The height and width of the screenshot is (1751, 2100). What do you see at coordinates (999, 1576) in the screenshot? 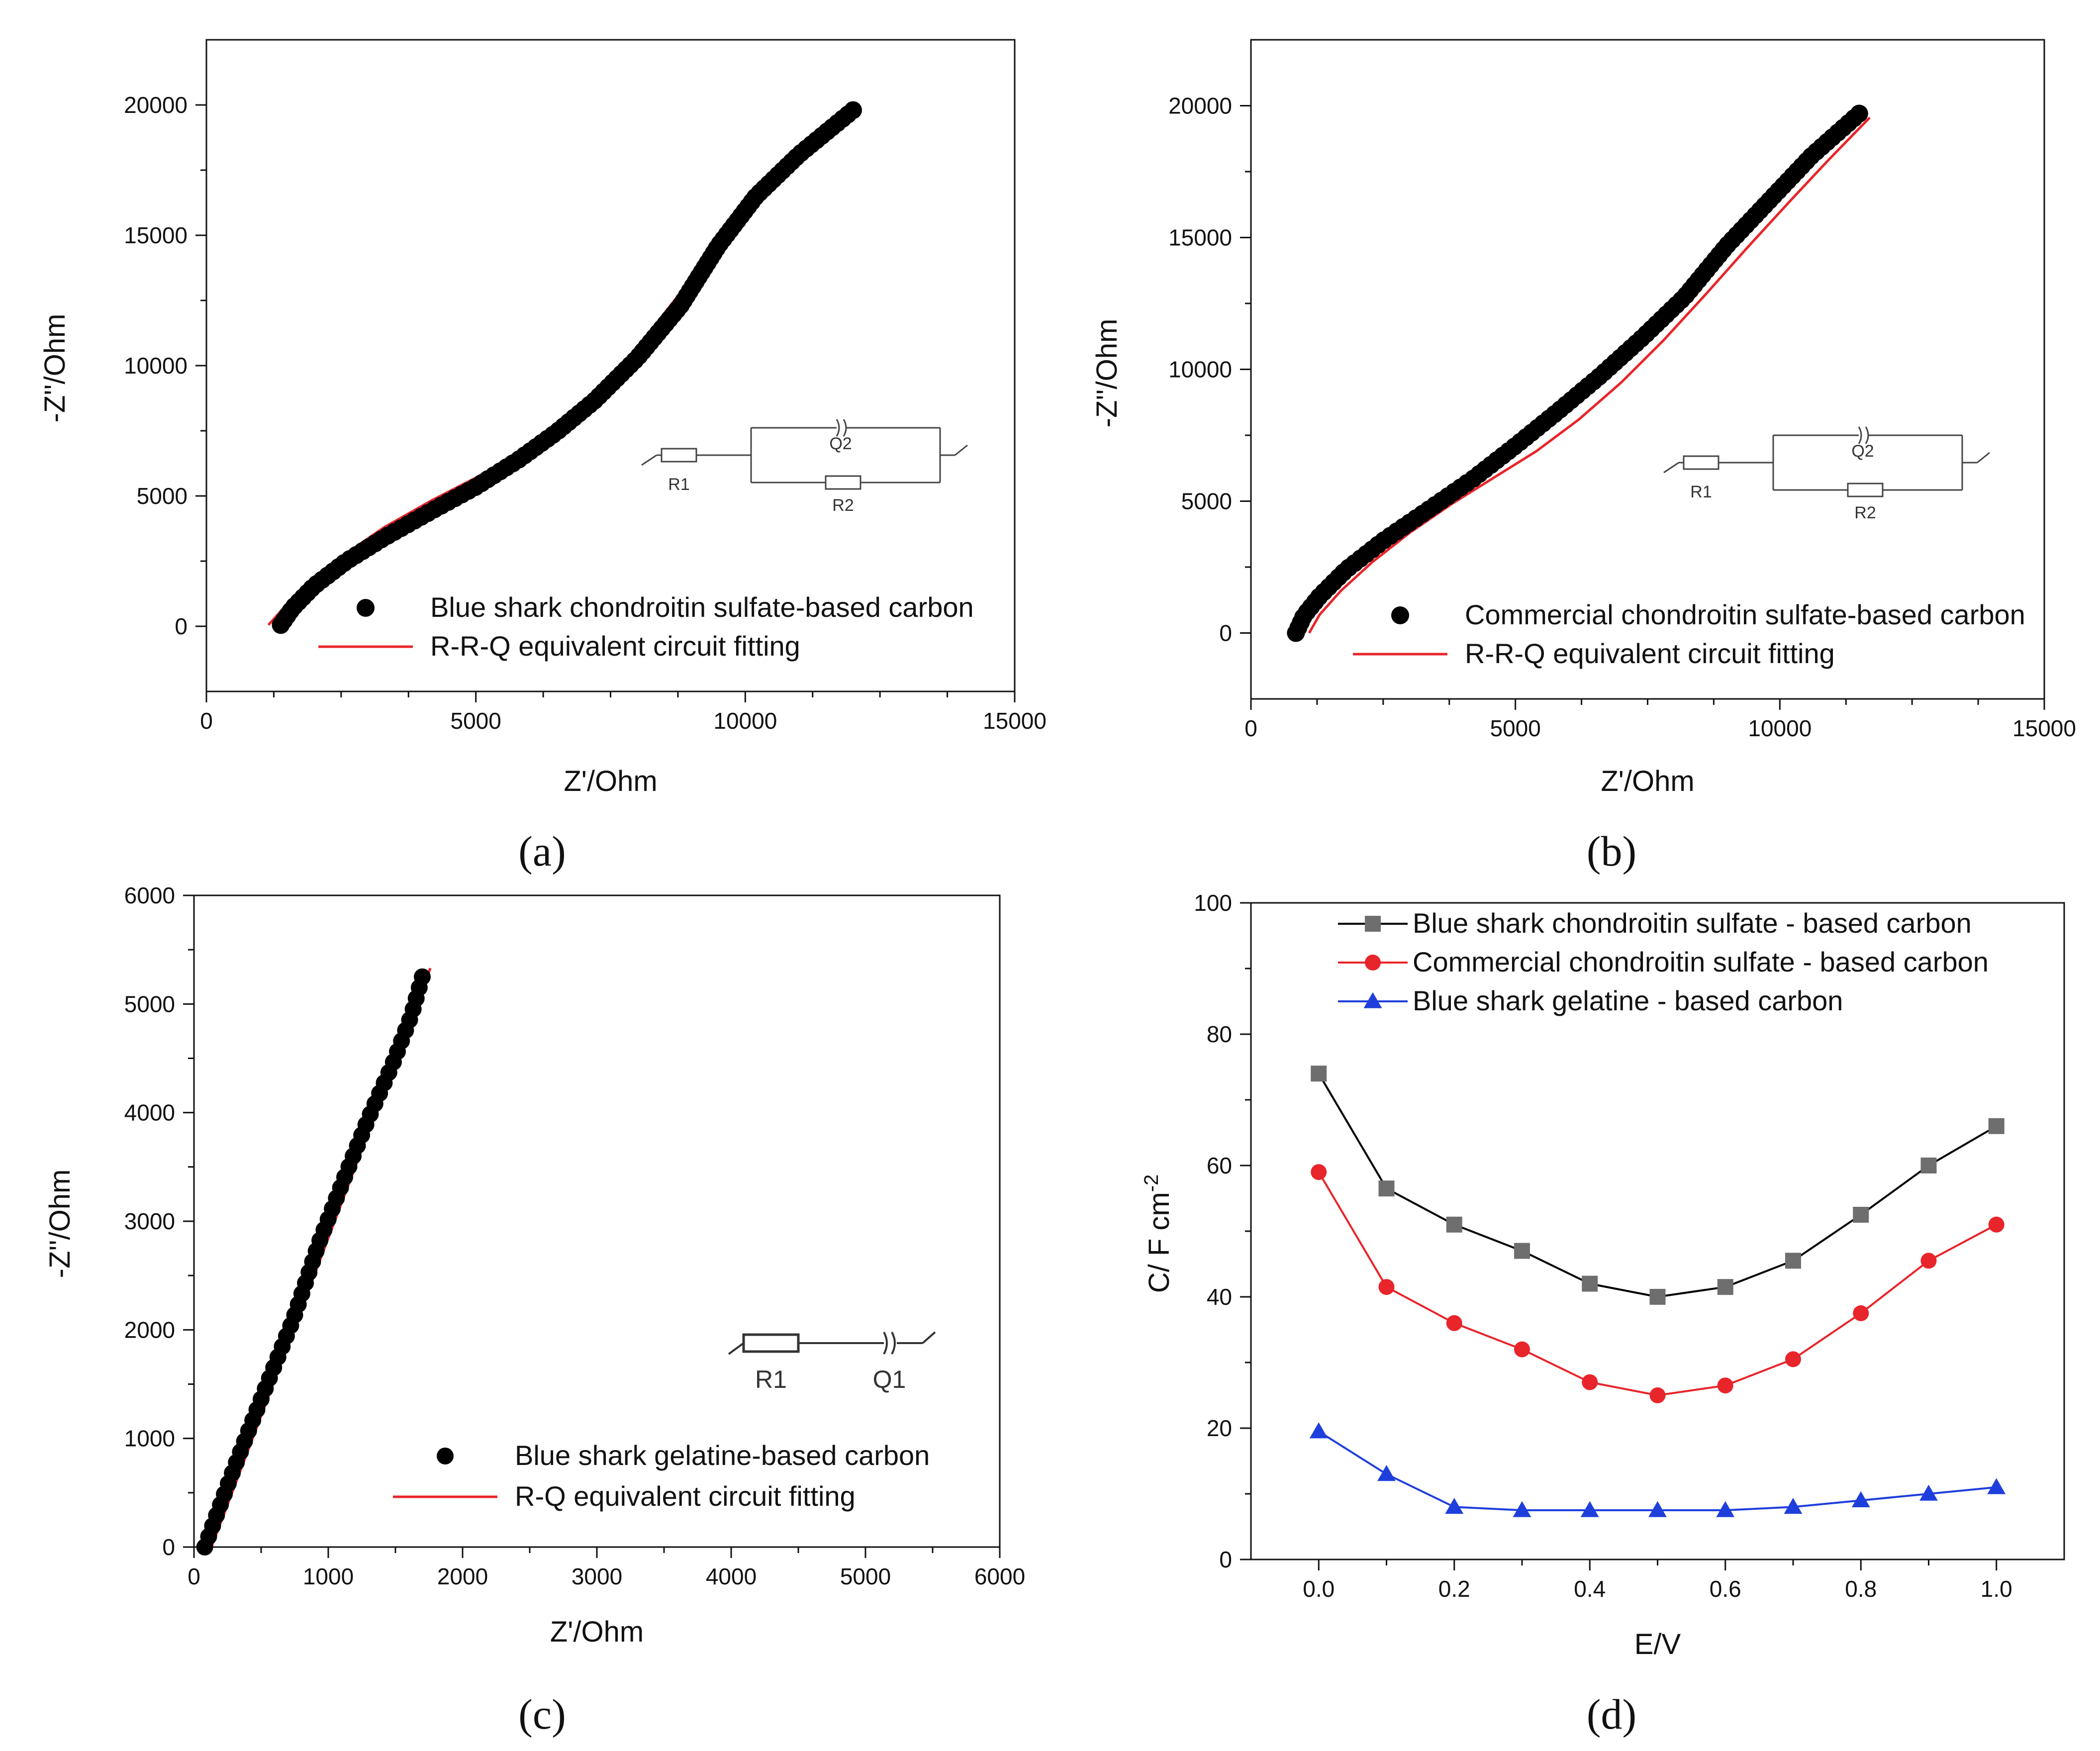
I see `x-tick-label: 6000` at bounding box center [999, 1576].